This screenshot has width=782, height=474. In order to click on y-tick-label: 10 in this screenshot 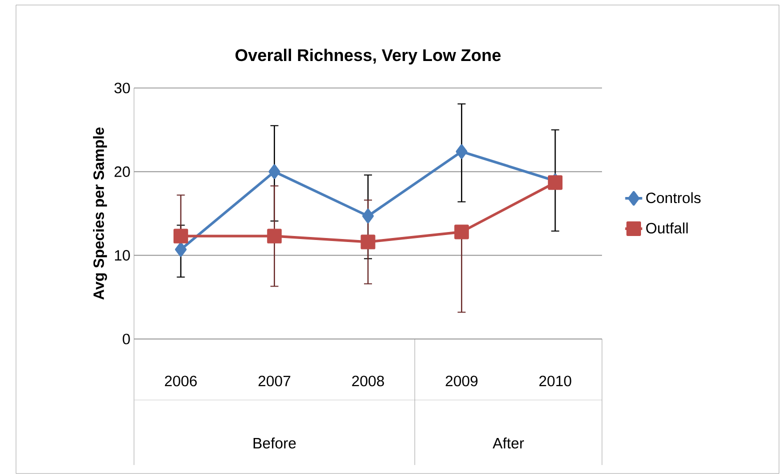, I will do `click(122, 255)`.